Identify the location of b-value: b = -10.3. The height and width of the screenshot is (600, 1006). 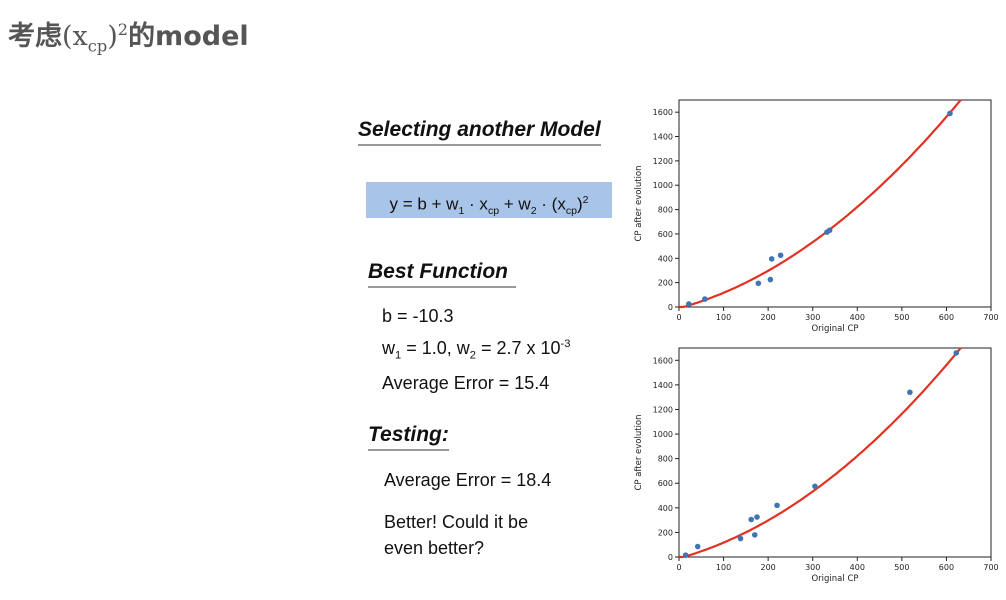
(418, 316).